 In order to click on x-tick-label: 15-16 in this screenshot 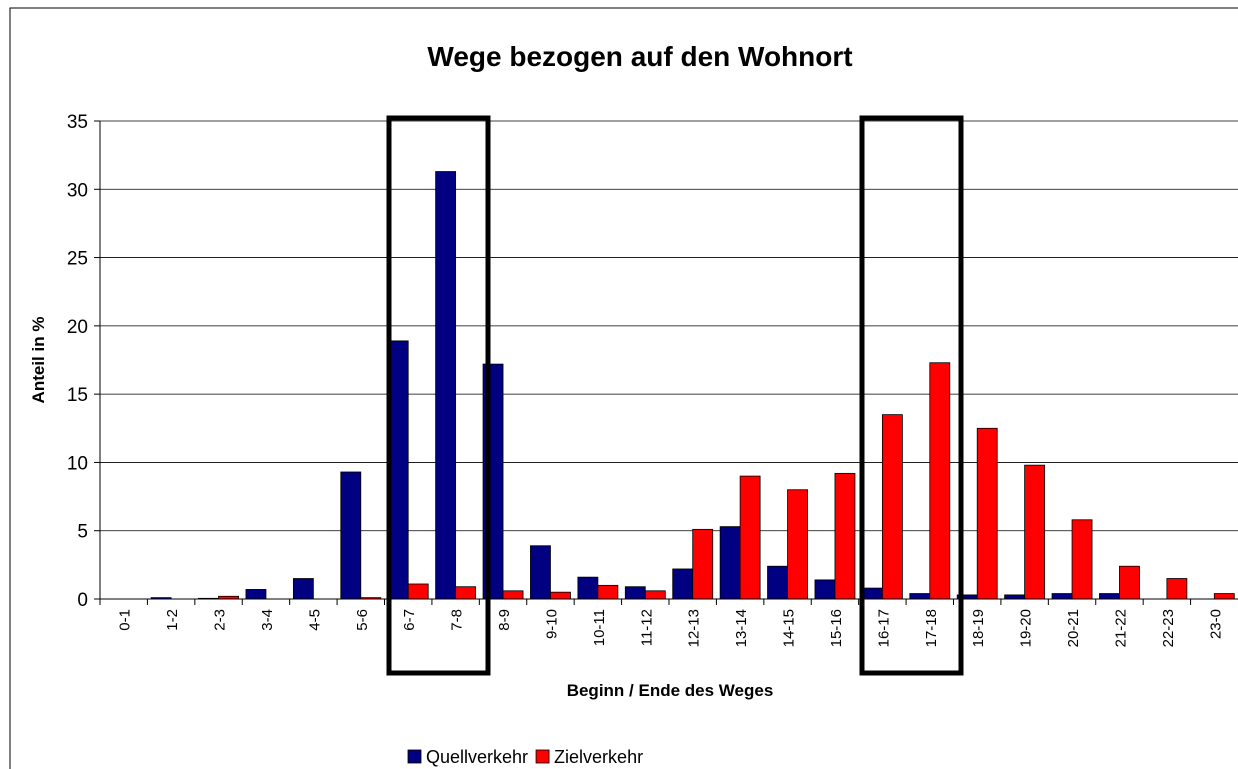, I will do `click(836, 628)`.